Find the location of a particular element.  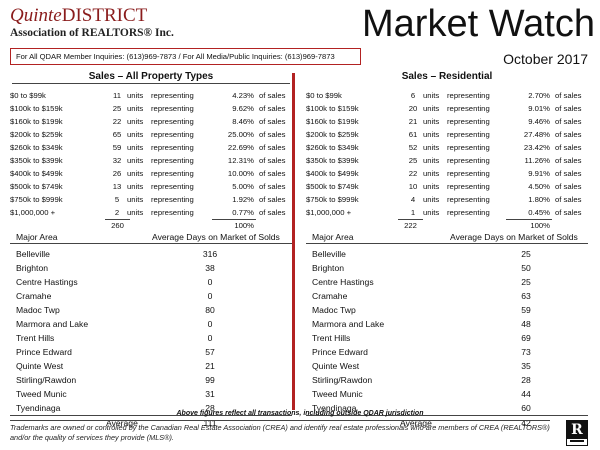

unit-count: 52 is located at coordinates (413, 147).